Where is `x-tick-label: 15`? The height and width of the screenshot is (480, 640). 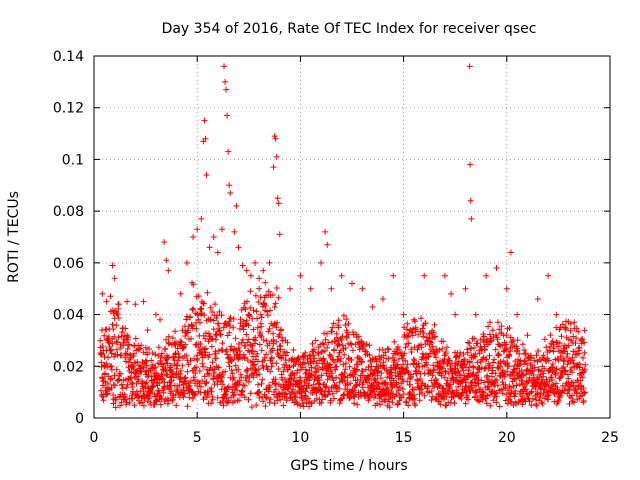 x-tick-label: 15 is located at coordinates (404, 438).